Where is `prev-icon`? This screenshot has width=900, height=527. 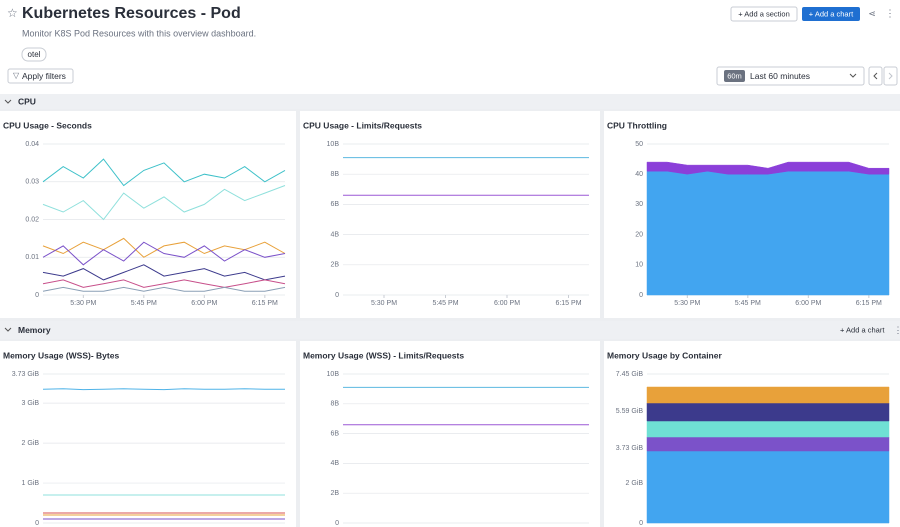 prev-icon is located at coordinates (875, 76).